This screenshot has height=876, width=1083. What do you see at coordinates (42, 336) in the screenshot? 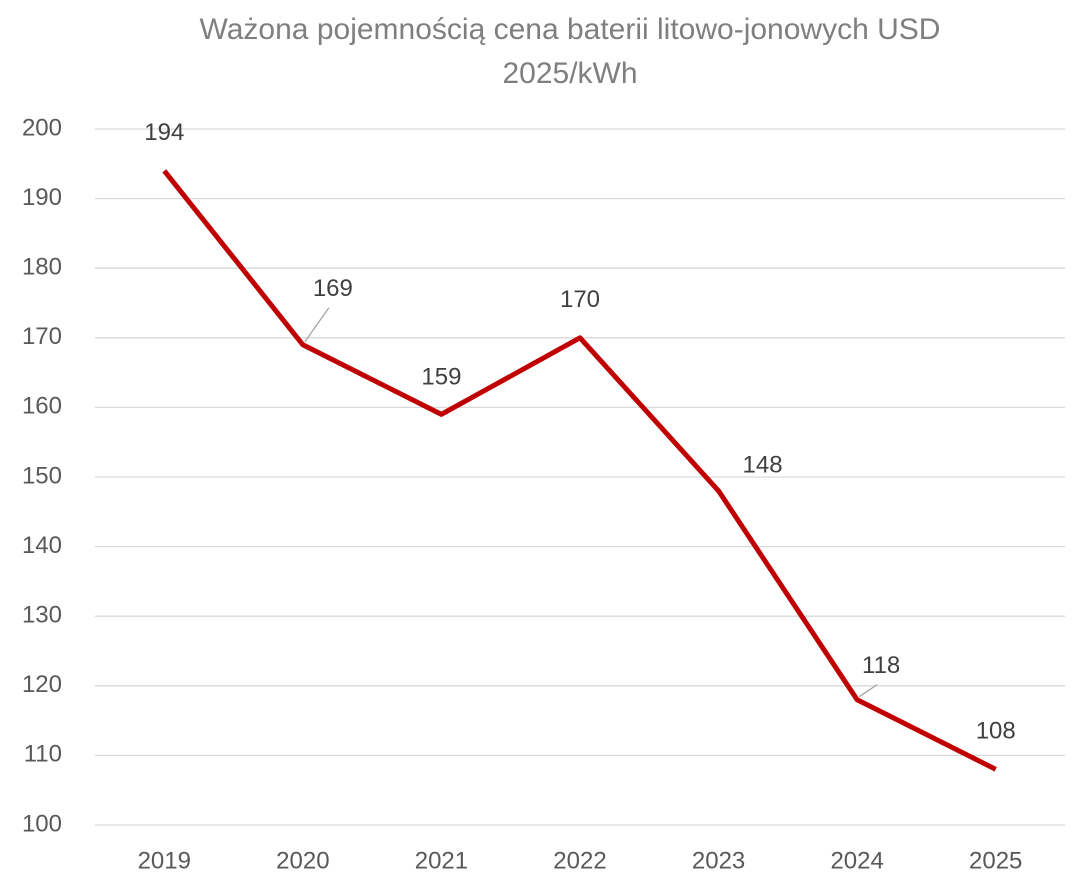
I see `y-tick-label: 170` at bounding box center [42, 336].